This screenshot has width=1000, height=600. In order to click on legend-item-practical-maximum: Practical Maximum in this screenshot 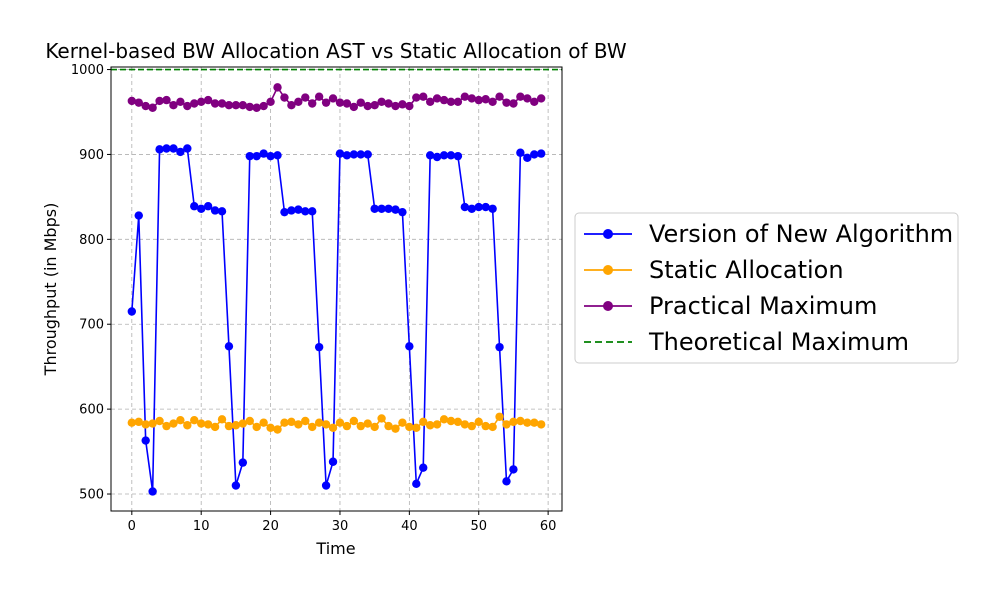, I will do `click(730, 306)`.